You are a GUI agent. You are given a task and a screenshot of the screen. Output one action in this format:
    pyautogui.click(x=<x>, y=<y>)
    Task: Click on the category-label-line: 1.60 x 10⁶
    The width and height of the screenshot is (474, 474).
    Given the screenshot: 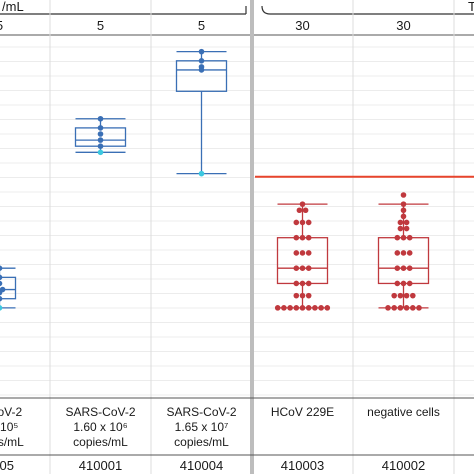 What is the action you would take?
    pyautogui.click(x=100, y=427)
    